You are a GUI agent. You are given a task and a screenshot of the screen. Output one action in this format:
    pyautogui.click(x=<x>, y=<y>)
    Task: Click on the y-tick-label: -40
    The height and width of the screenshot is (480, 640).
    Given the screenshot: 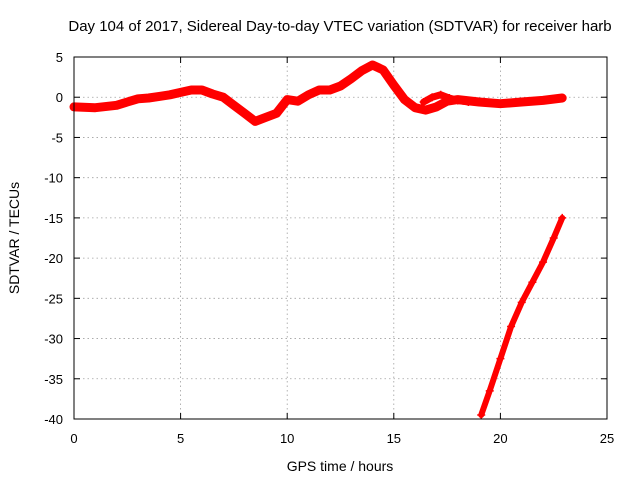 What is the action you would take?
    pyautogui.click(x=53, y=419)
    